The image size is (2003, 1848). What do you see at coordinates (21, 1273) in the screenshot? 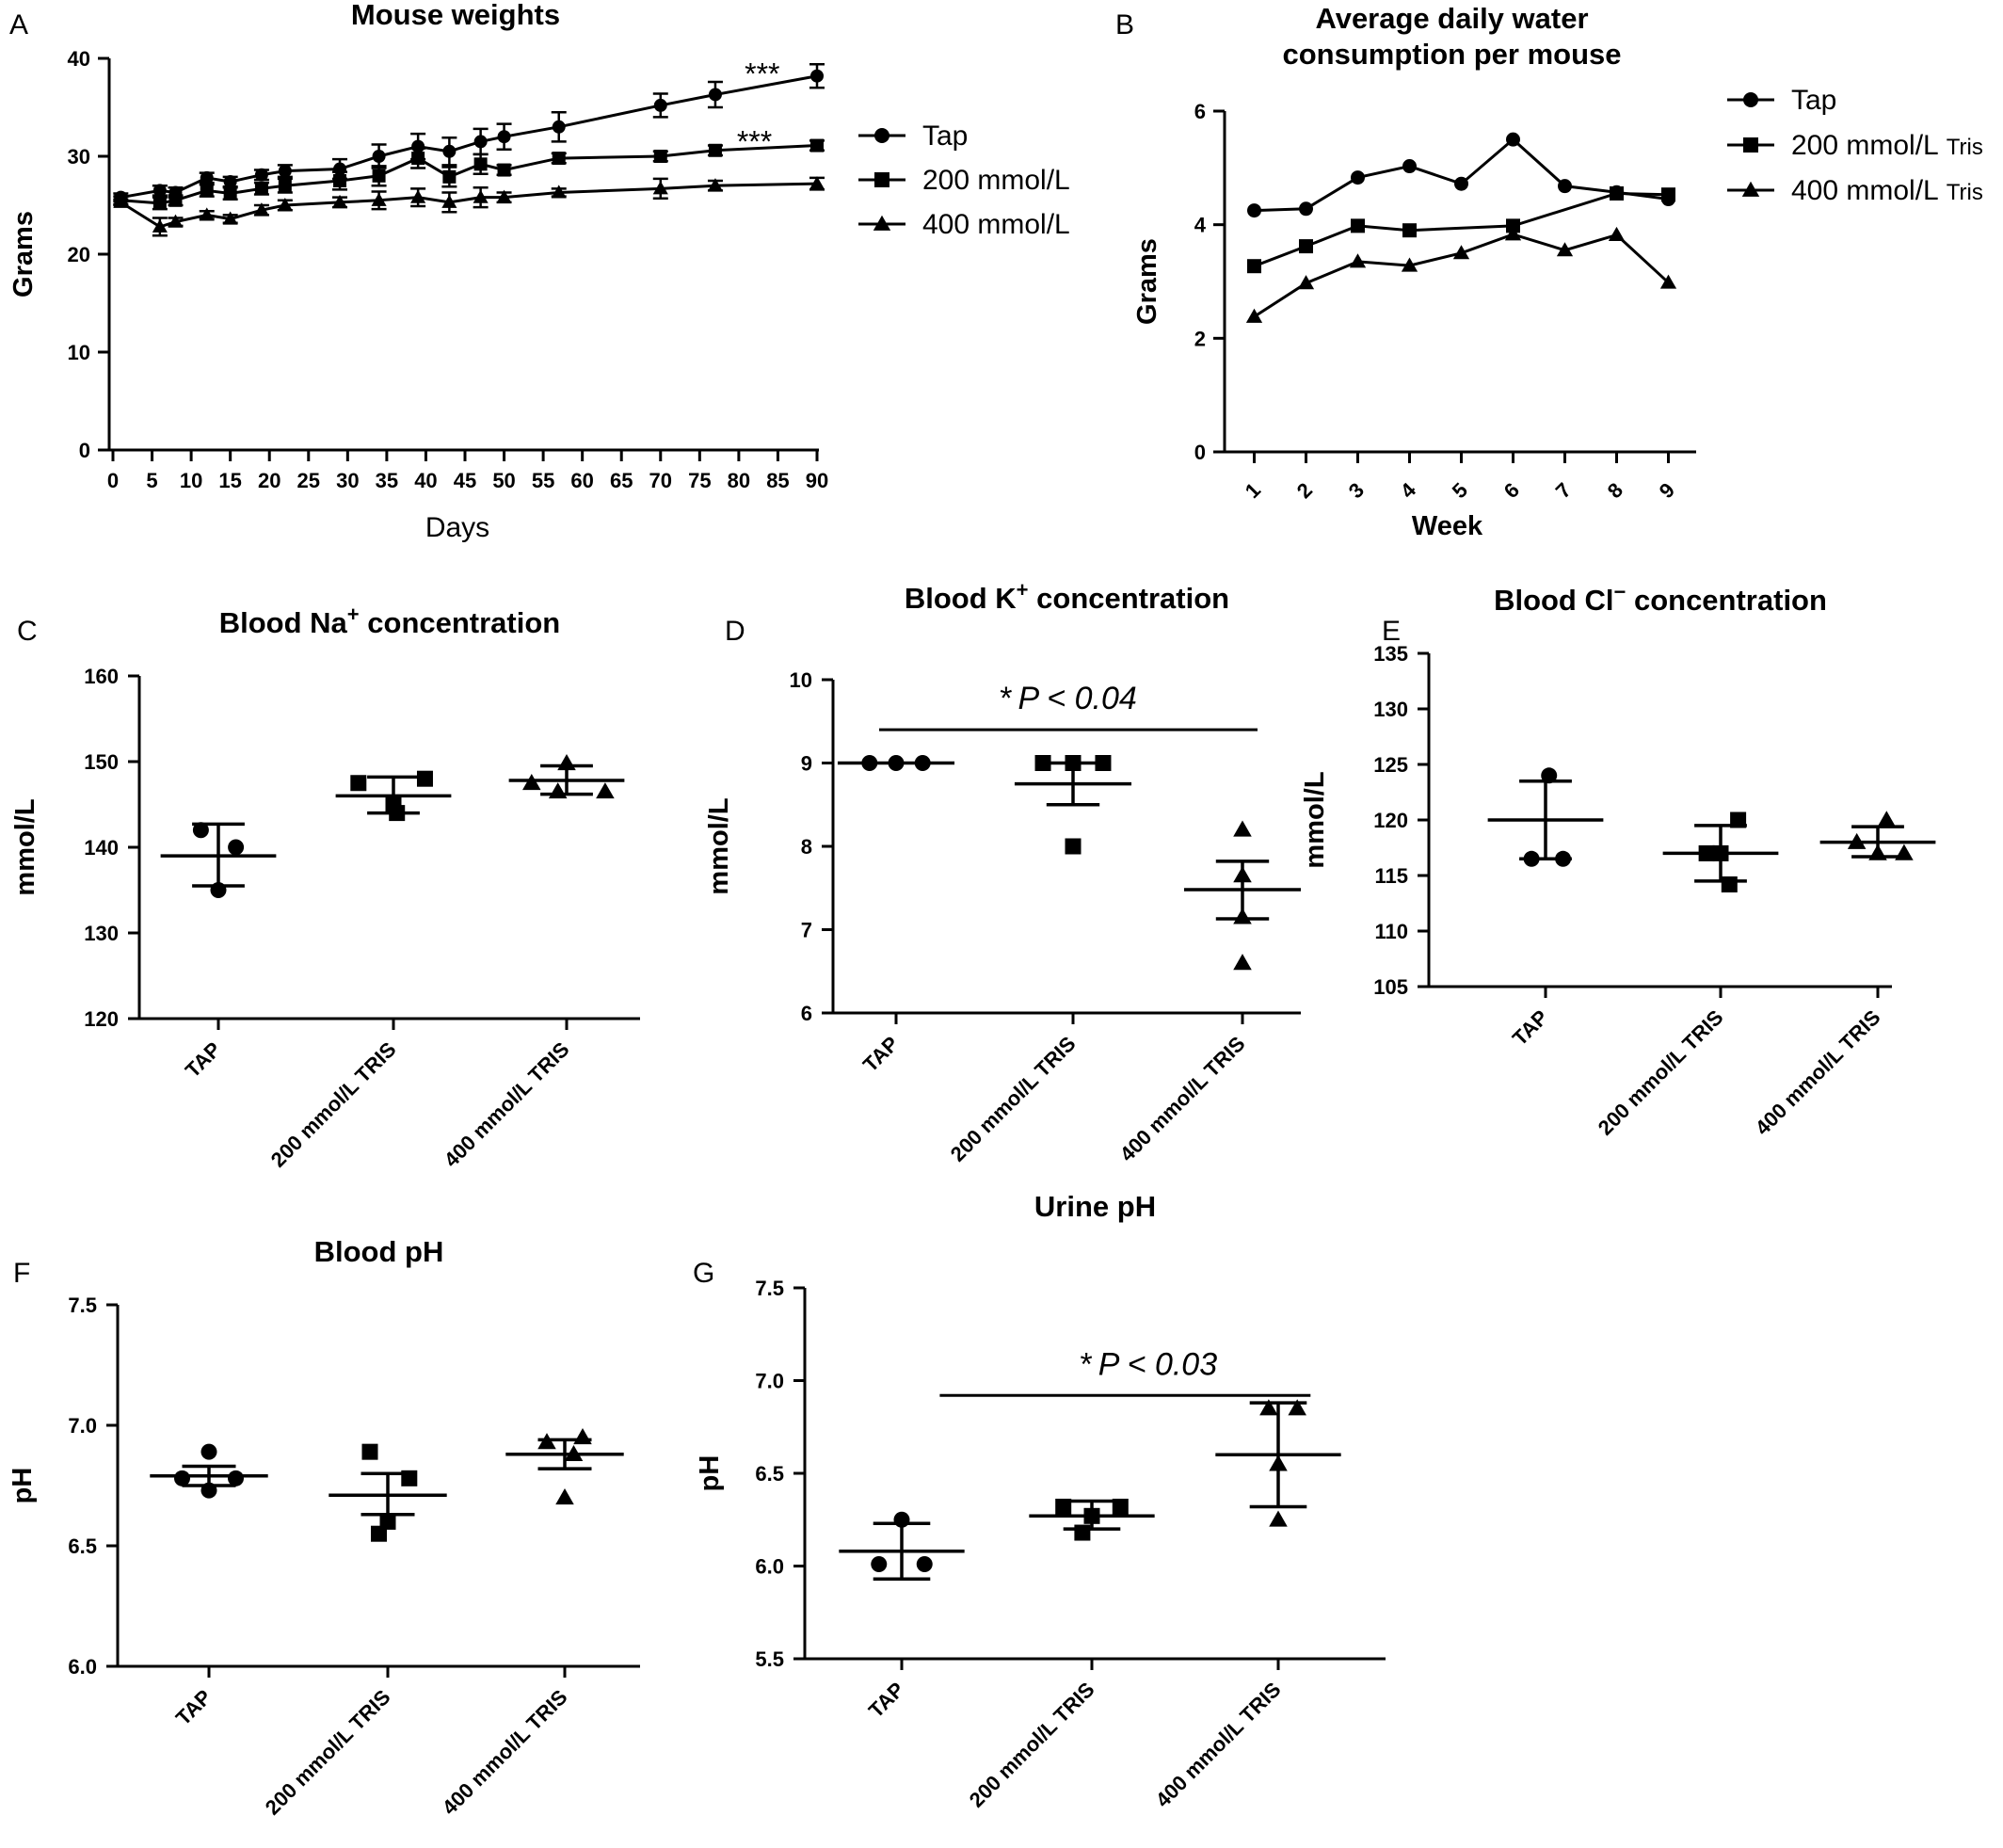
I see `panel-letter: F` at bounding box center [21, 1273].